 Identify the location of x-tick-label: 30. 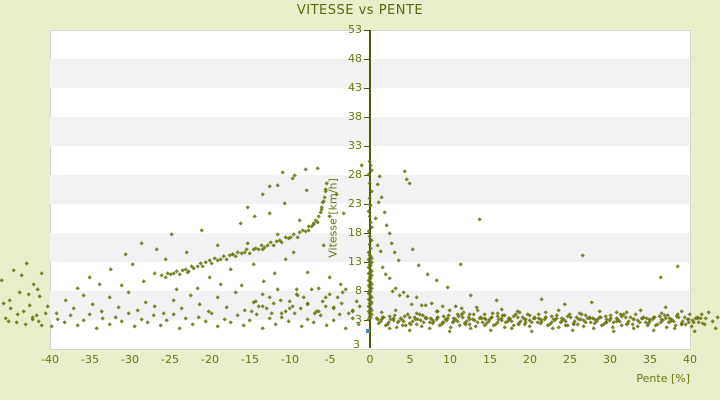
(610, 359).